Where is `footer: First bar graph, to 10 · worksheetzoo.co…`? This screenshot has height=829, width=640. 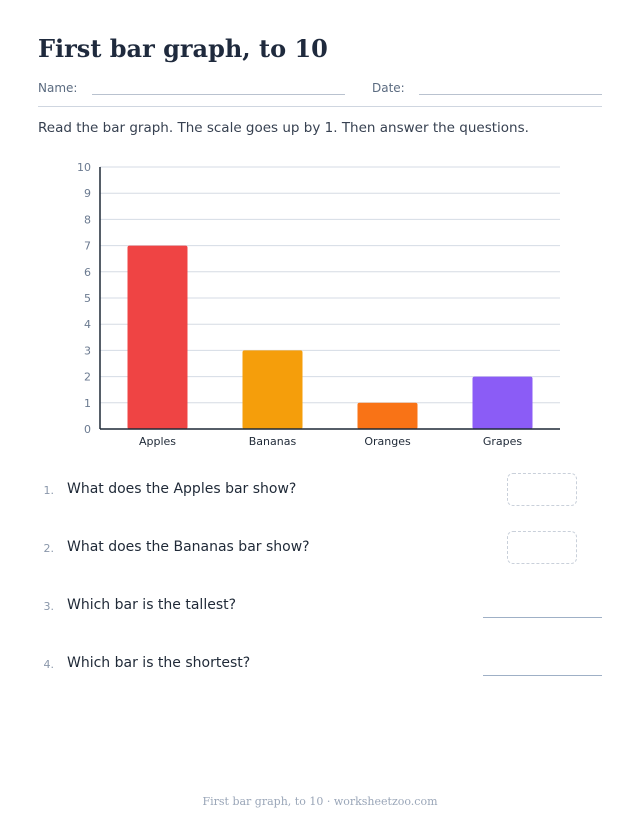 footer: First bar graph, to 10 · worksheetzoo.co… is located at coordinates (320, 801).